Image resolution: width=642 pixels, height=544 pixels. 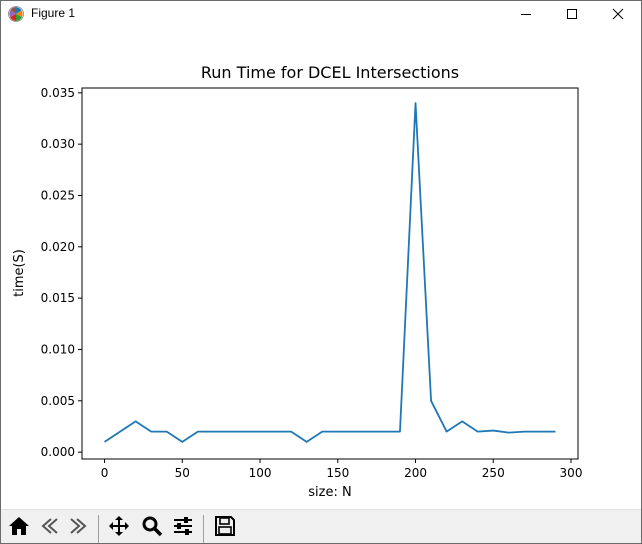 What do you see at coordinates (415, 473) in the screenshot?
I see `x-tick-label: 200` at bounding box center [415, 473].